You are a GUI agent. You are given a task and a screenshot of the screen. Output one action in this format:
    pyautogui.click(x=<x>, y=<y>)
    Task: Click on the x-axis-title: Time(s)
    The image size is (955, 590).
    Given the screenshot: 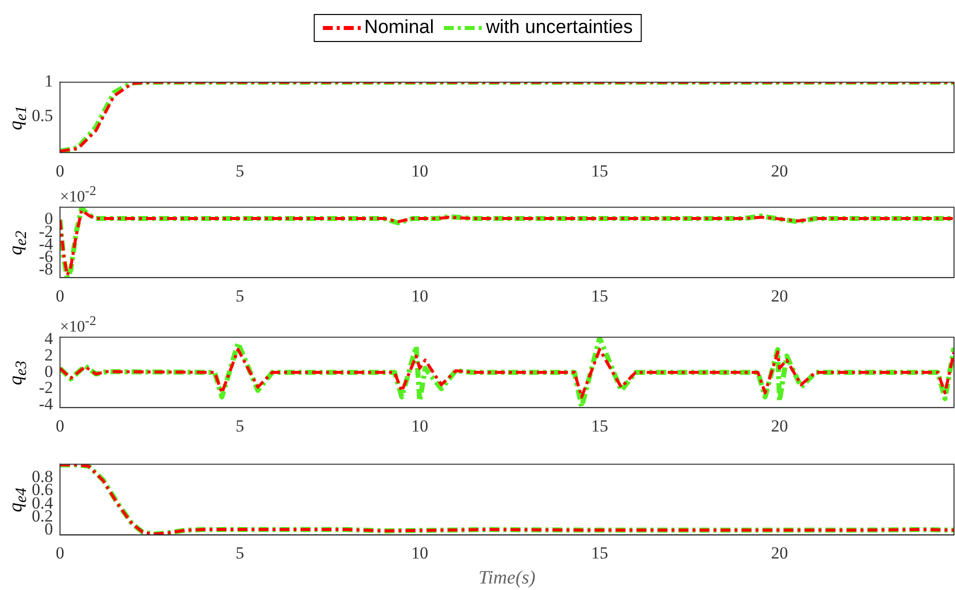 What is the action you would take?
    pyautogui.click(x=507, y=578)
    